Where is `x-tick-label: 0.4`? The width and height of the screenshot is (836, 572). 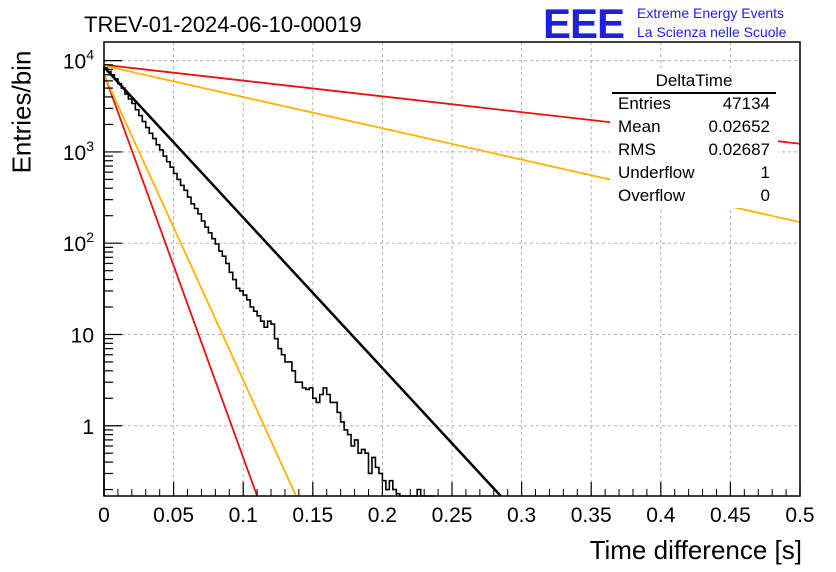
x-tick-label: 0.4 is located at coordinates (661, 515).